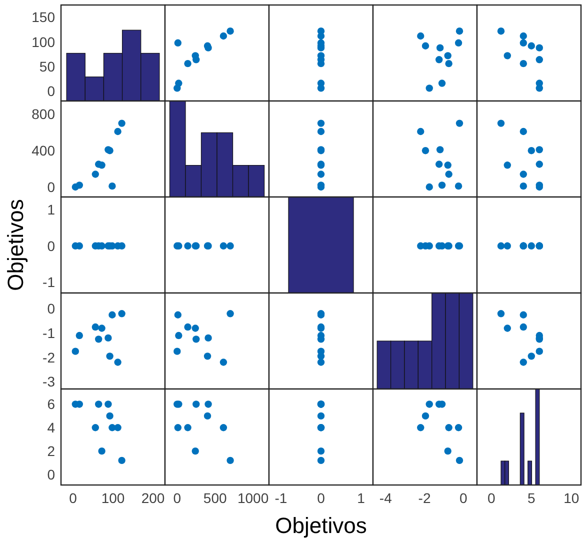 This screenshot has height=550, width=583. Describe the element at coordinates (424, 498) in the screenshot. I see `x-tick-label: -2` at that location.